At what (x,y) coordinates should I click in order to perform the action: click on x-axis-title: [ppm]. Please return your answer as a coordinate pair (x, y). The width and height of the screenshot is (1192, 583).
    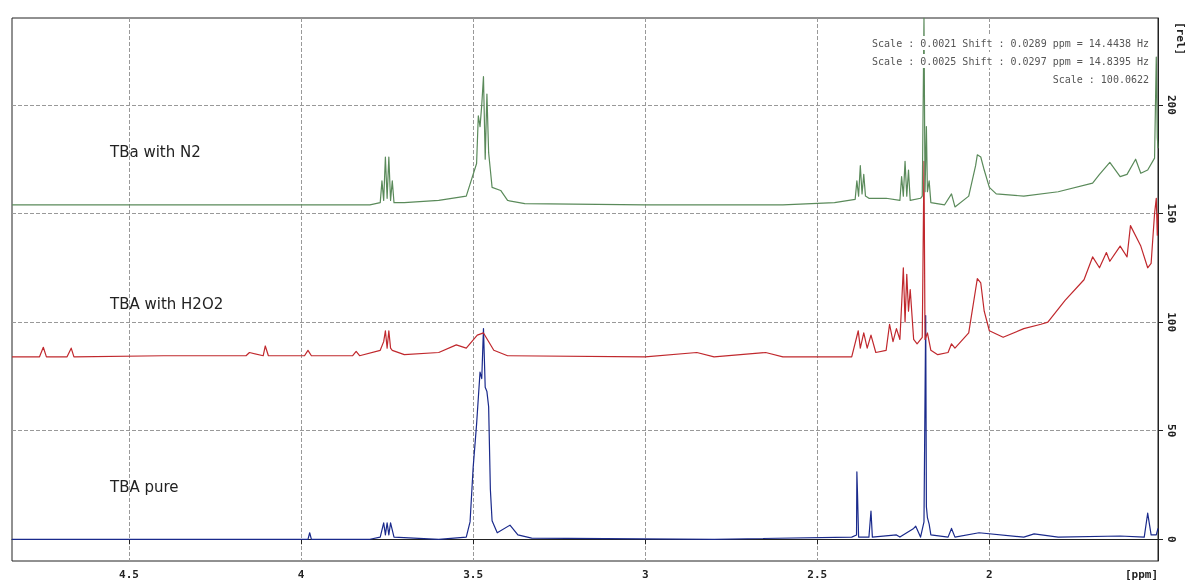
    Looking at the image, I should click on (1141, 574).